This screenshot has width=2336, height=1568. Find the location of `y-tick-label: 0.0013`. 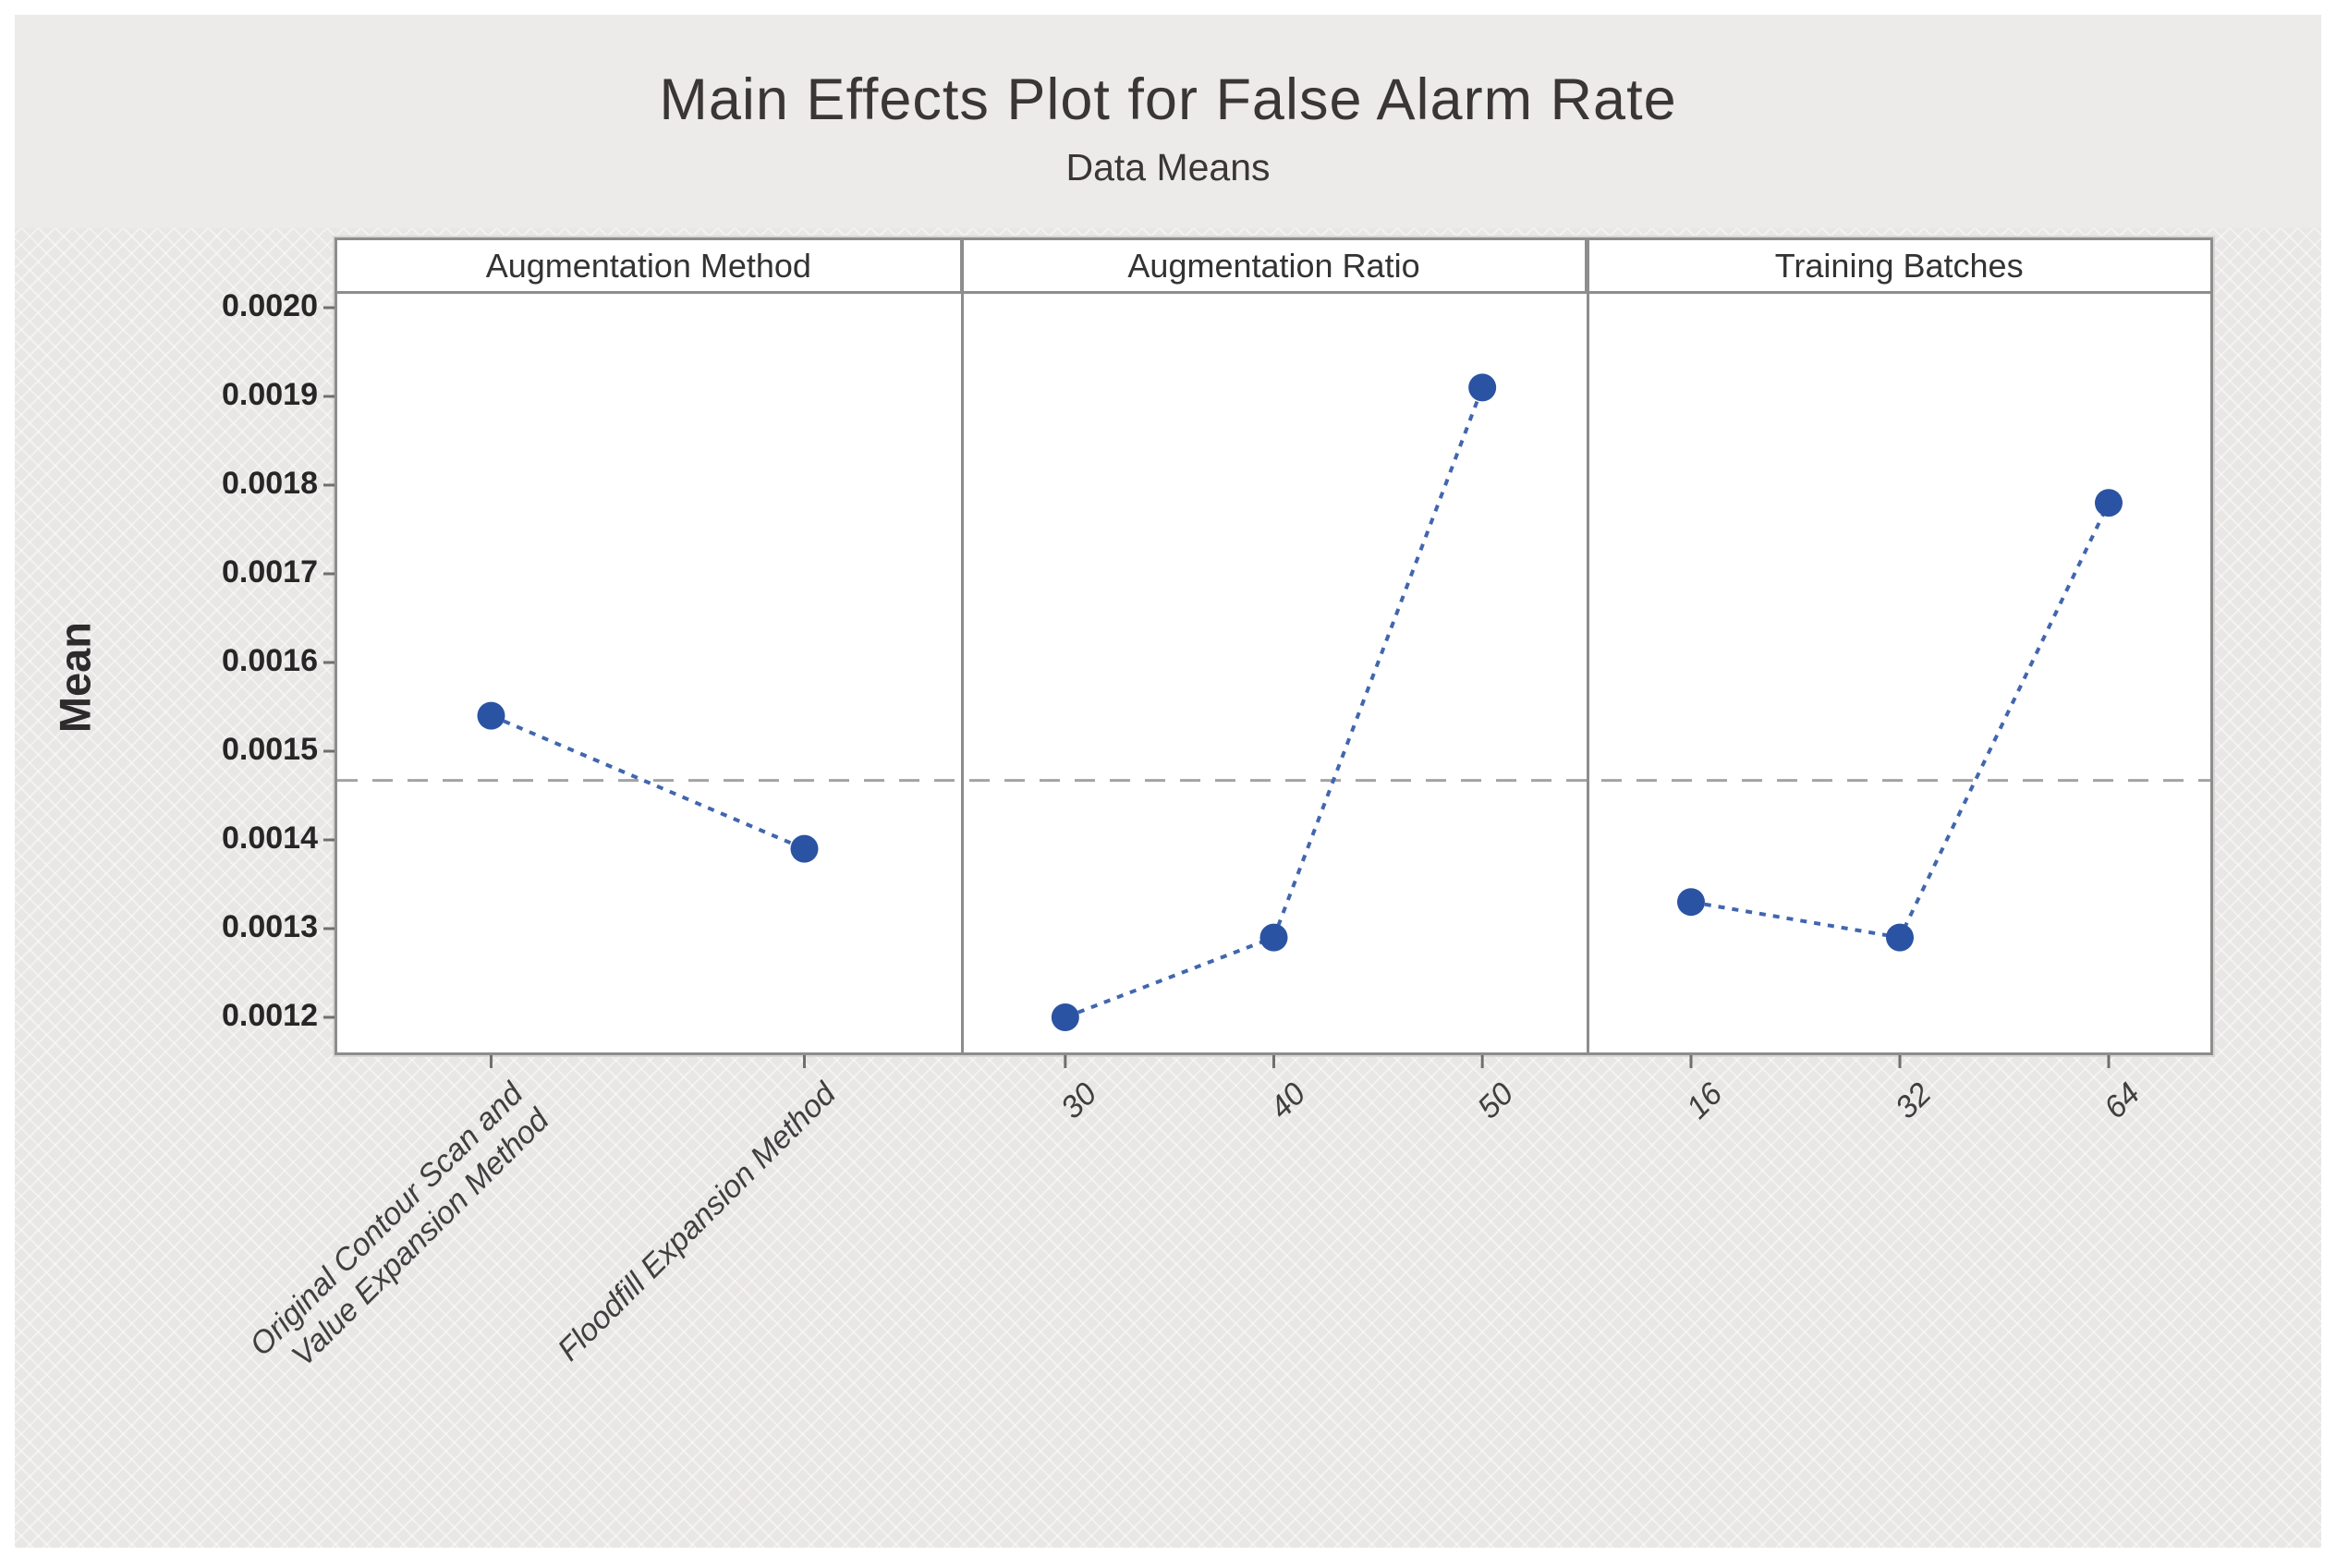

y-tick-label: 0.0013 is located at coordinates (270, 926).